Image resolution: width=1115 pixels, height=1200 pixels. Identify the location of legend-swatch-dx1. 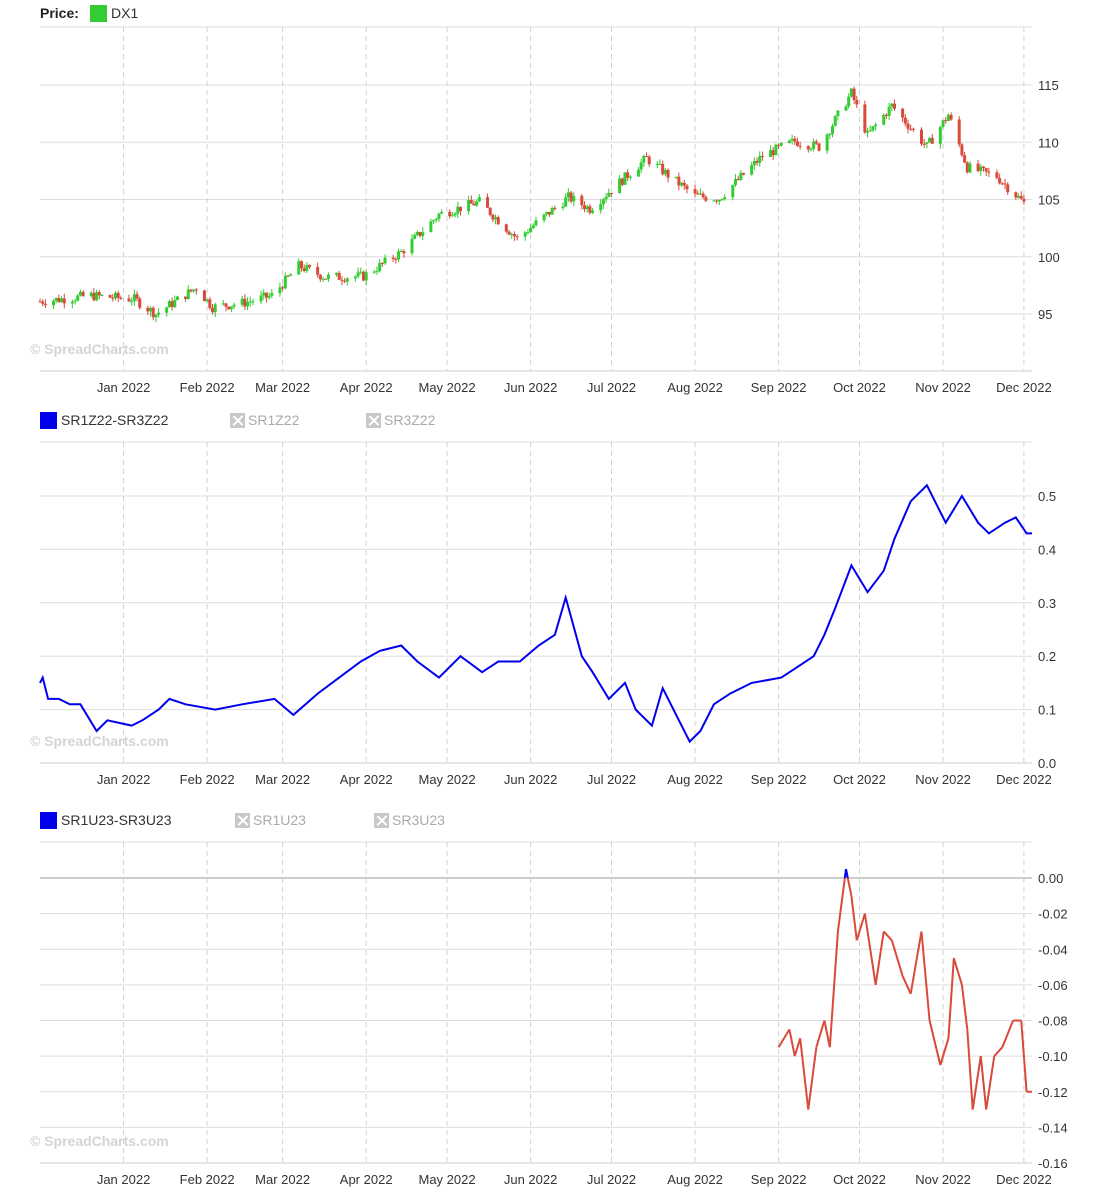
(98, 13).